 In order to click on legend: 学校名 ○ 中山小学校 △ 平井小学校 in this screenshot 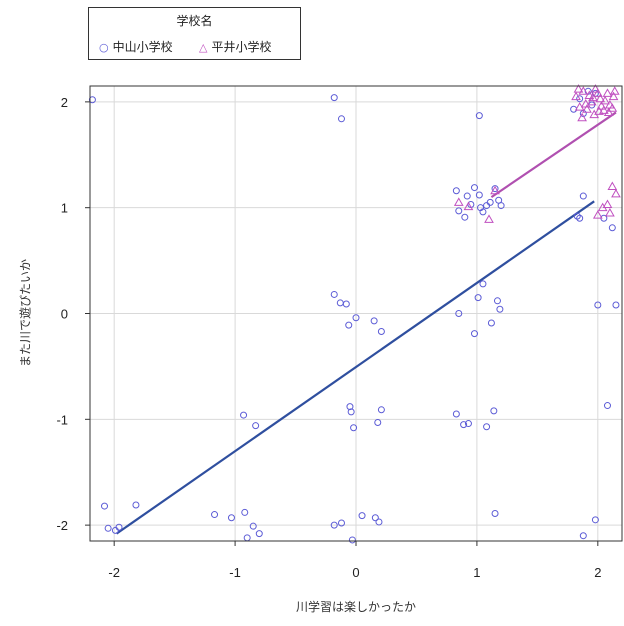, I will do `click(194, 33)`.